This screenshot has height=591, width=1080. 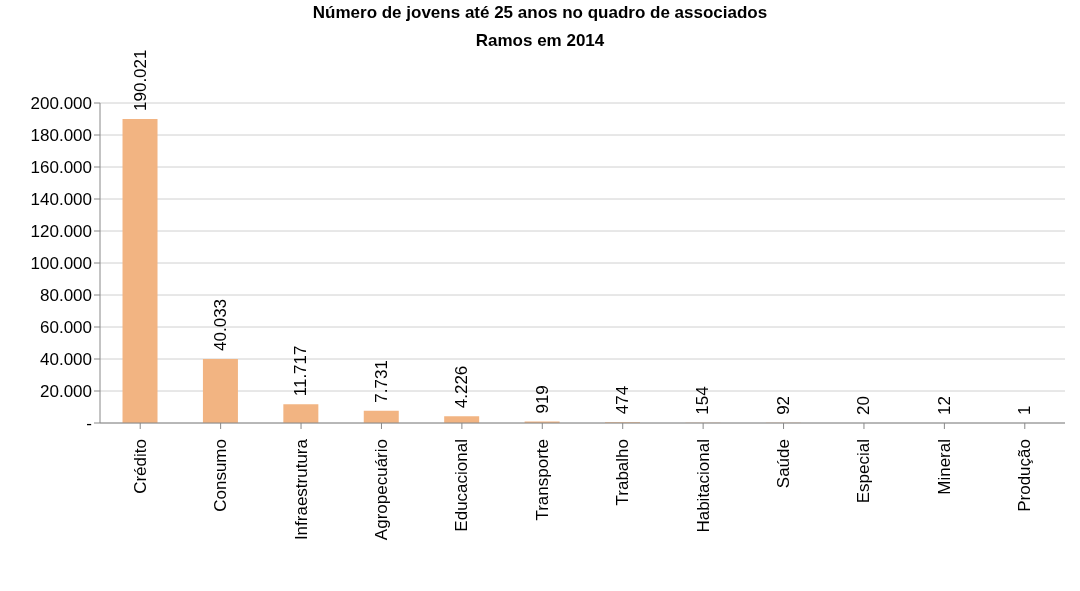 What do you see at coordinates (66, 296) in the screenshot?
I see `y-tick-label: 80.000` at bounding box center [66, 296].